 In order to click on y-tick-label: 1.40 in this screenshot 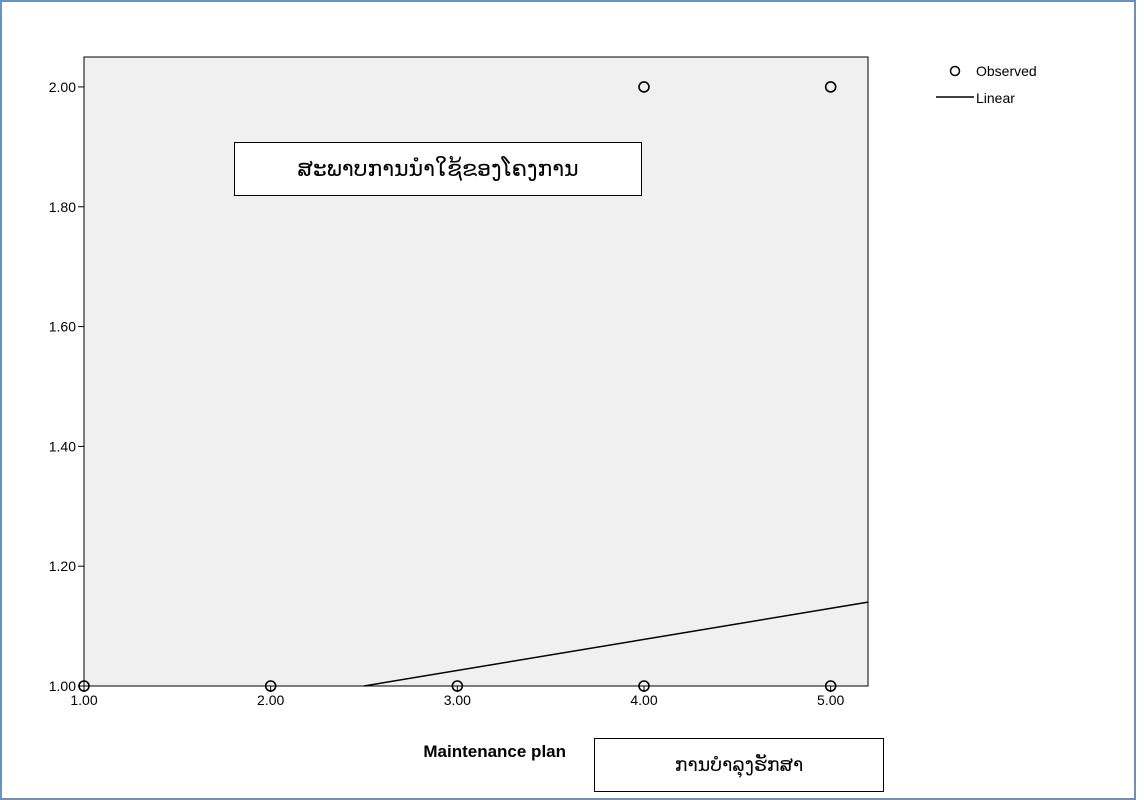, I will do `click(62, 446)`.